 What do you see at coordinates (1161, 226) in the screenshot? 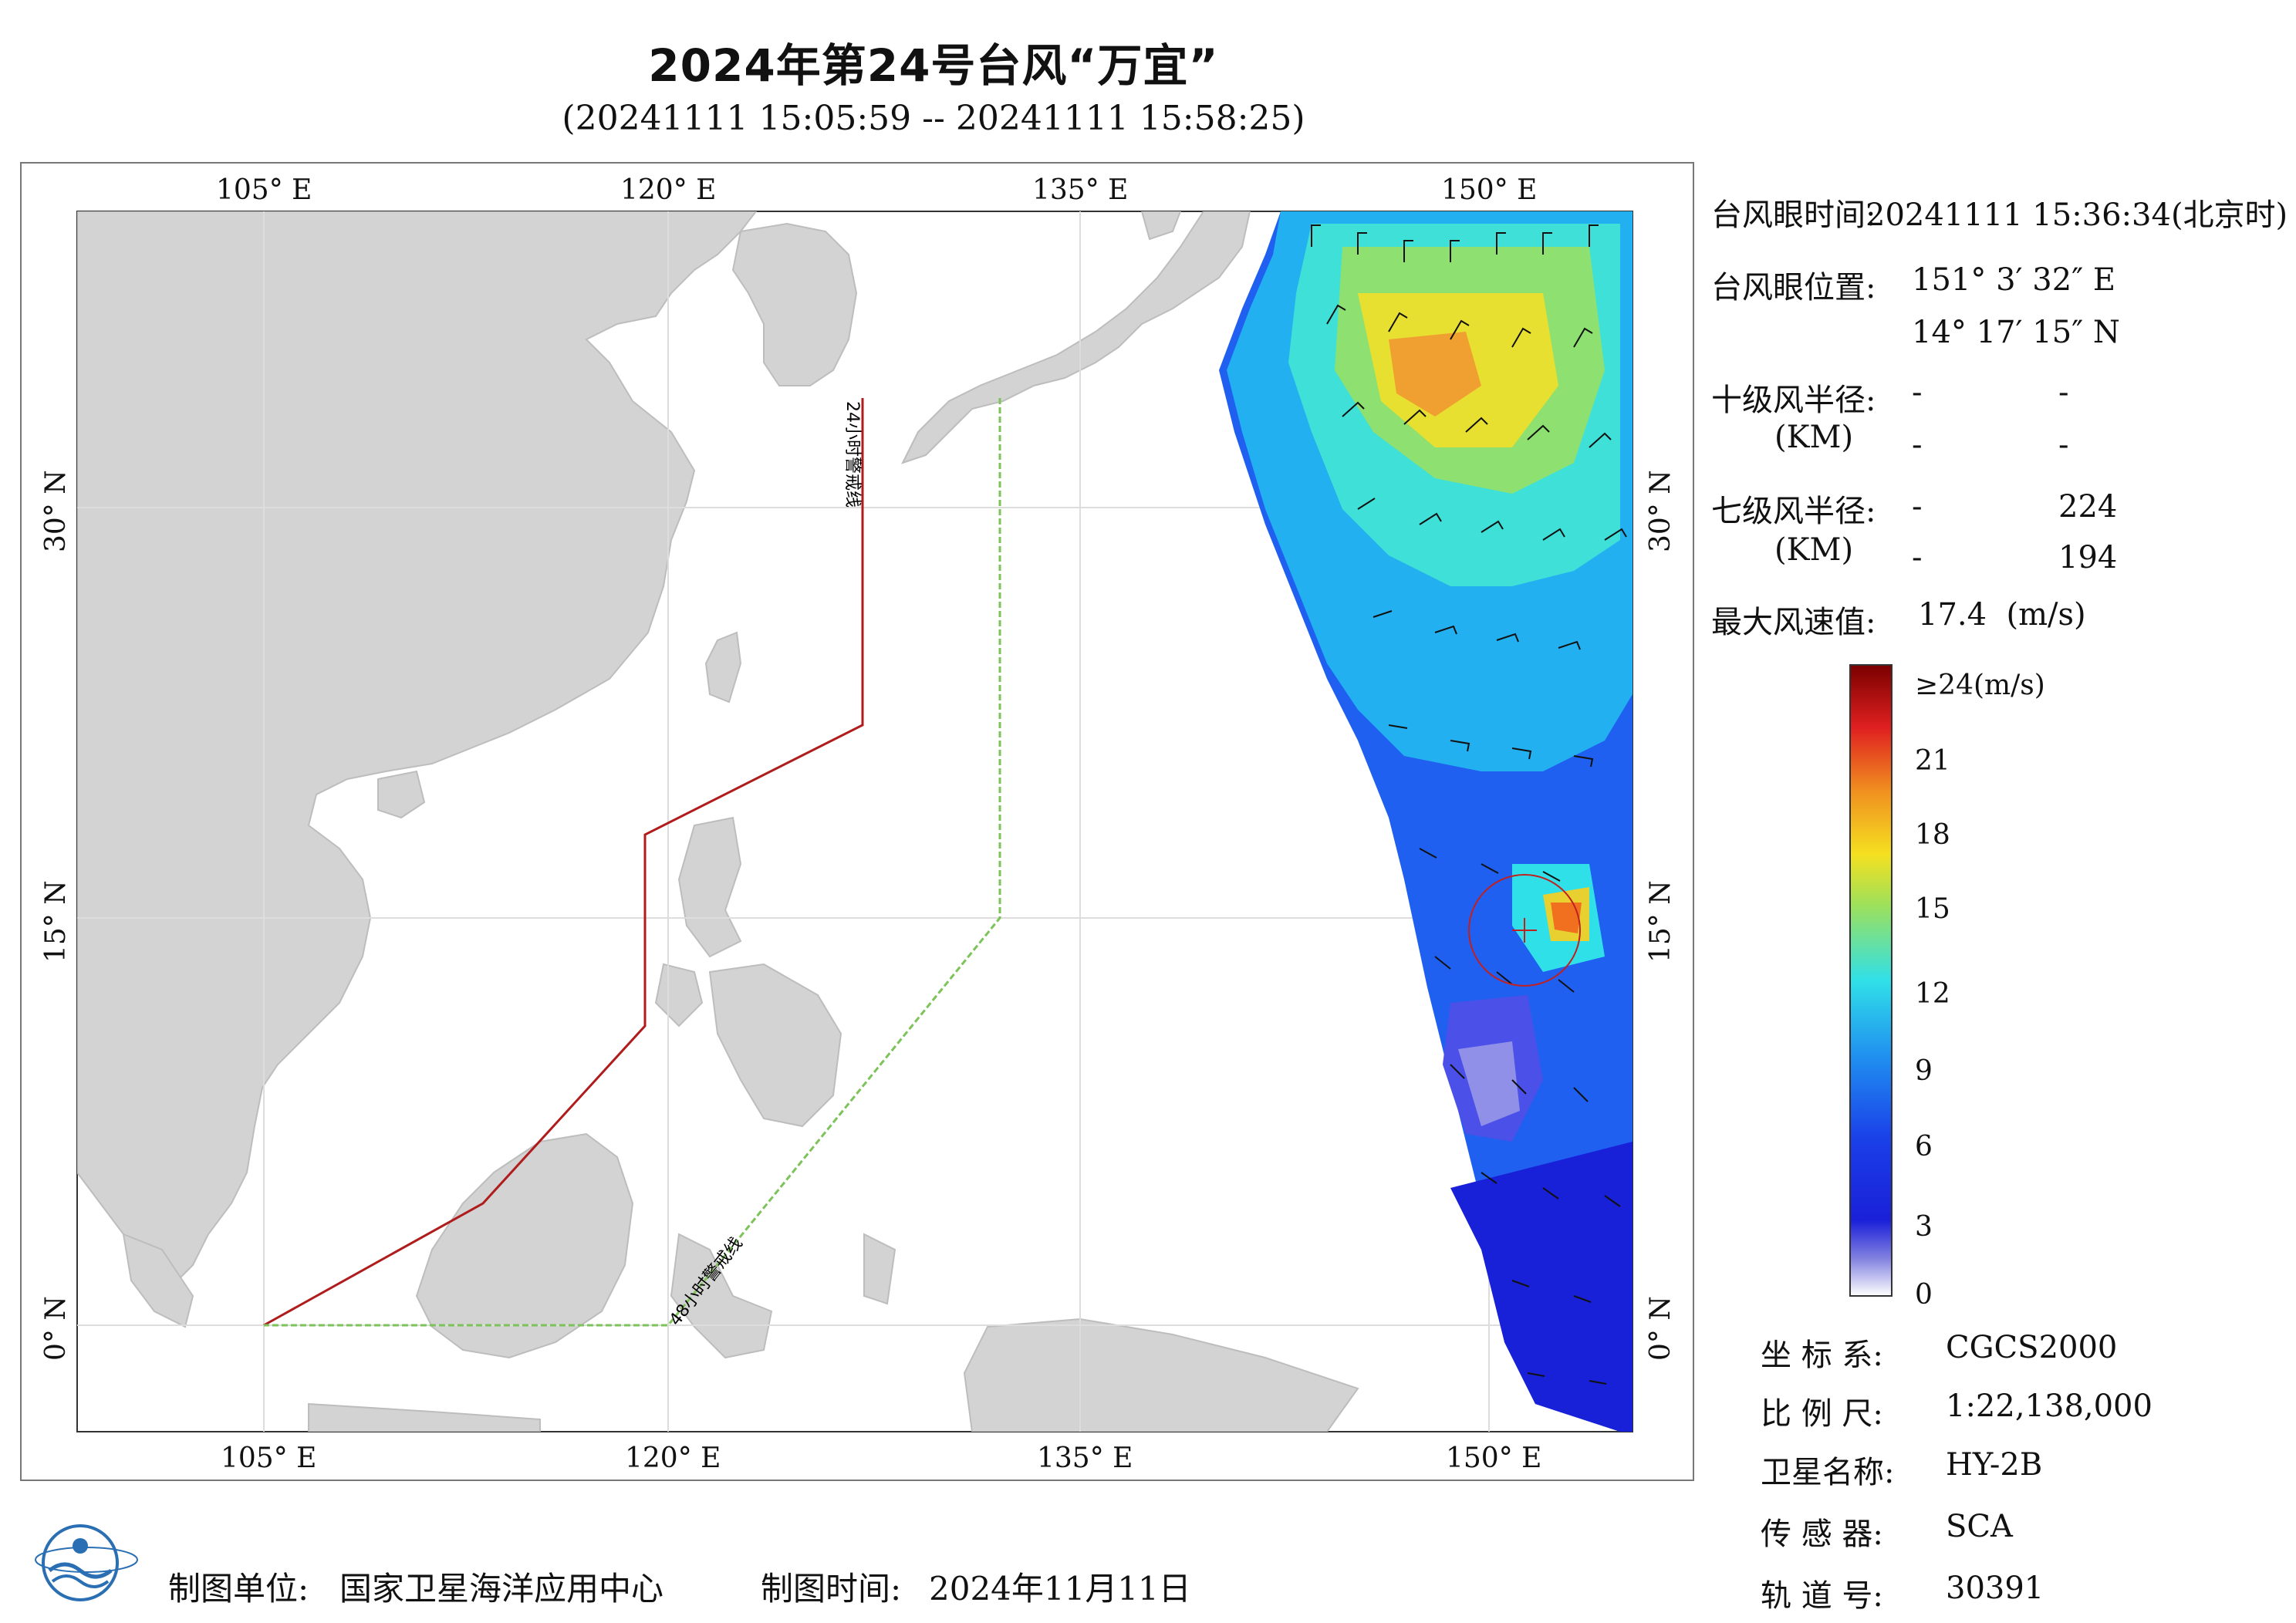
I see `hokkaido` at bounding box center [1161, 226].